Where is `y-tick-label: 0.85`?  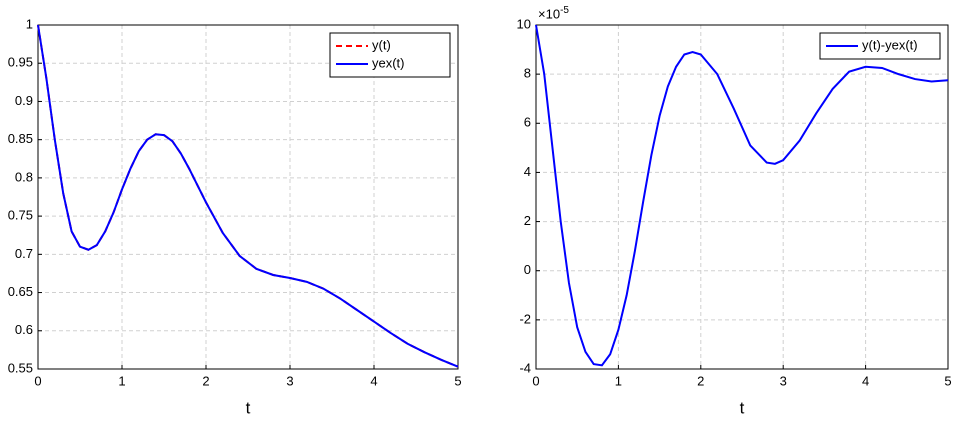 y-tick-label: 0.85 is located at coordinates (20, 138).